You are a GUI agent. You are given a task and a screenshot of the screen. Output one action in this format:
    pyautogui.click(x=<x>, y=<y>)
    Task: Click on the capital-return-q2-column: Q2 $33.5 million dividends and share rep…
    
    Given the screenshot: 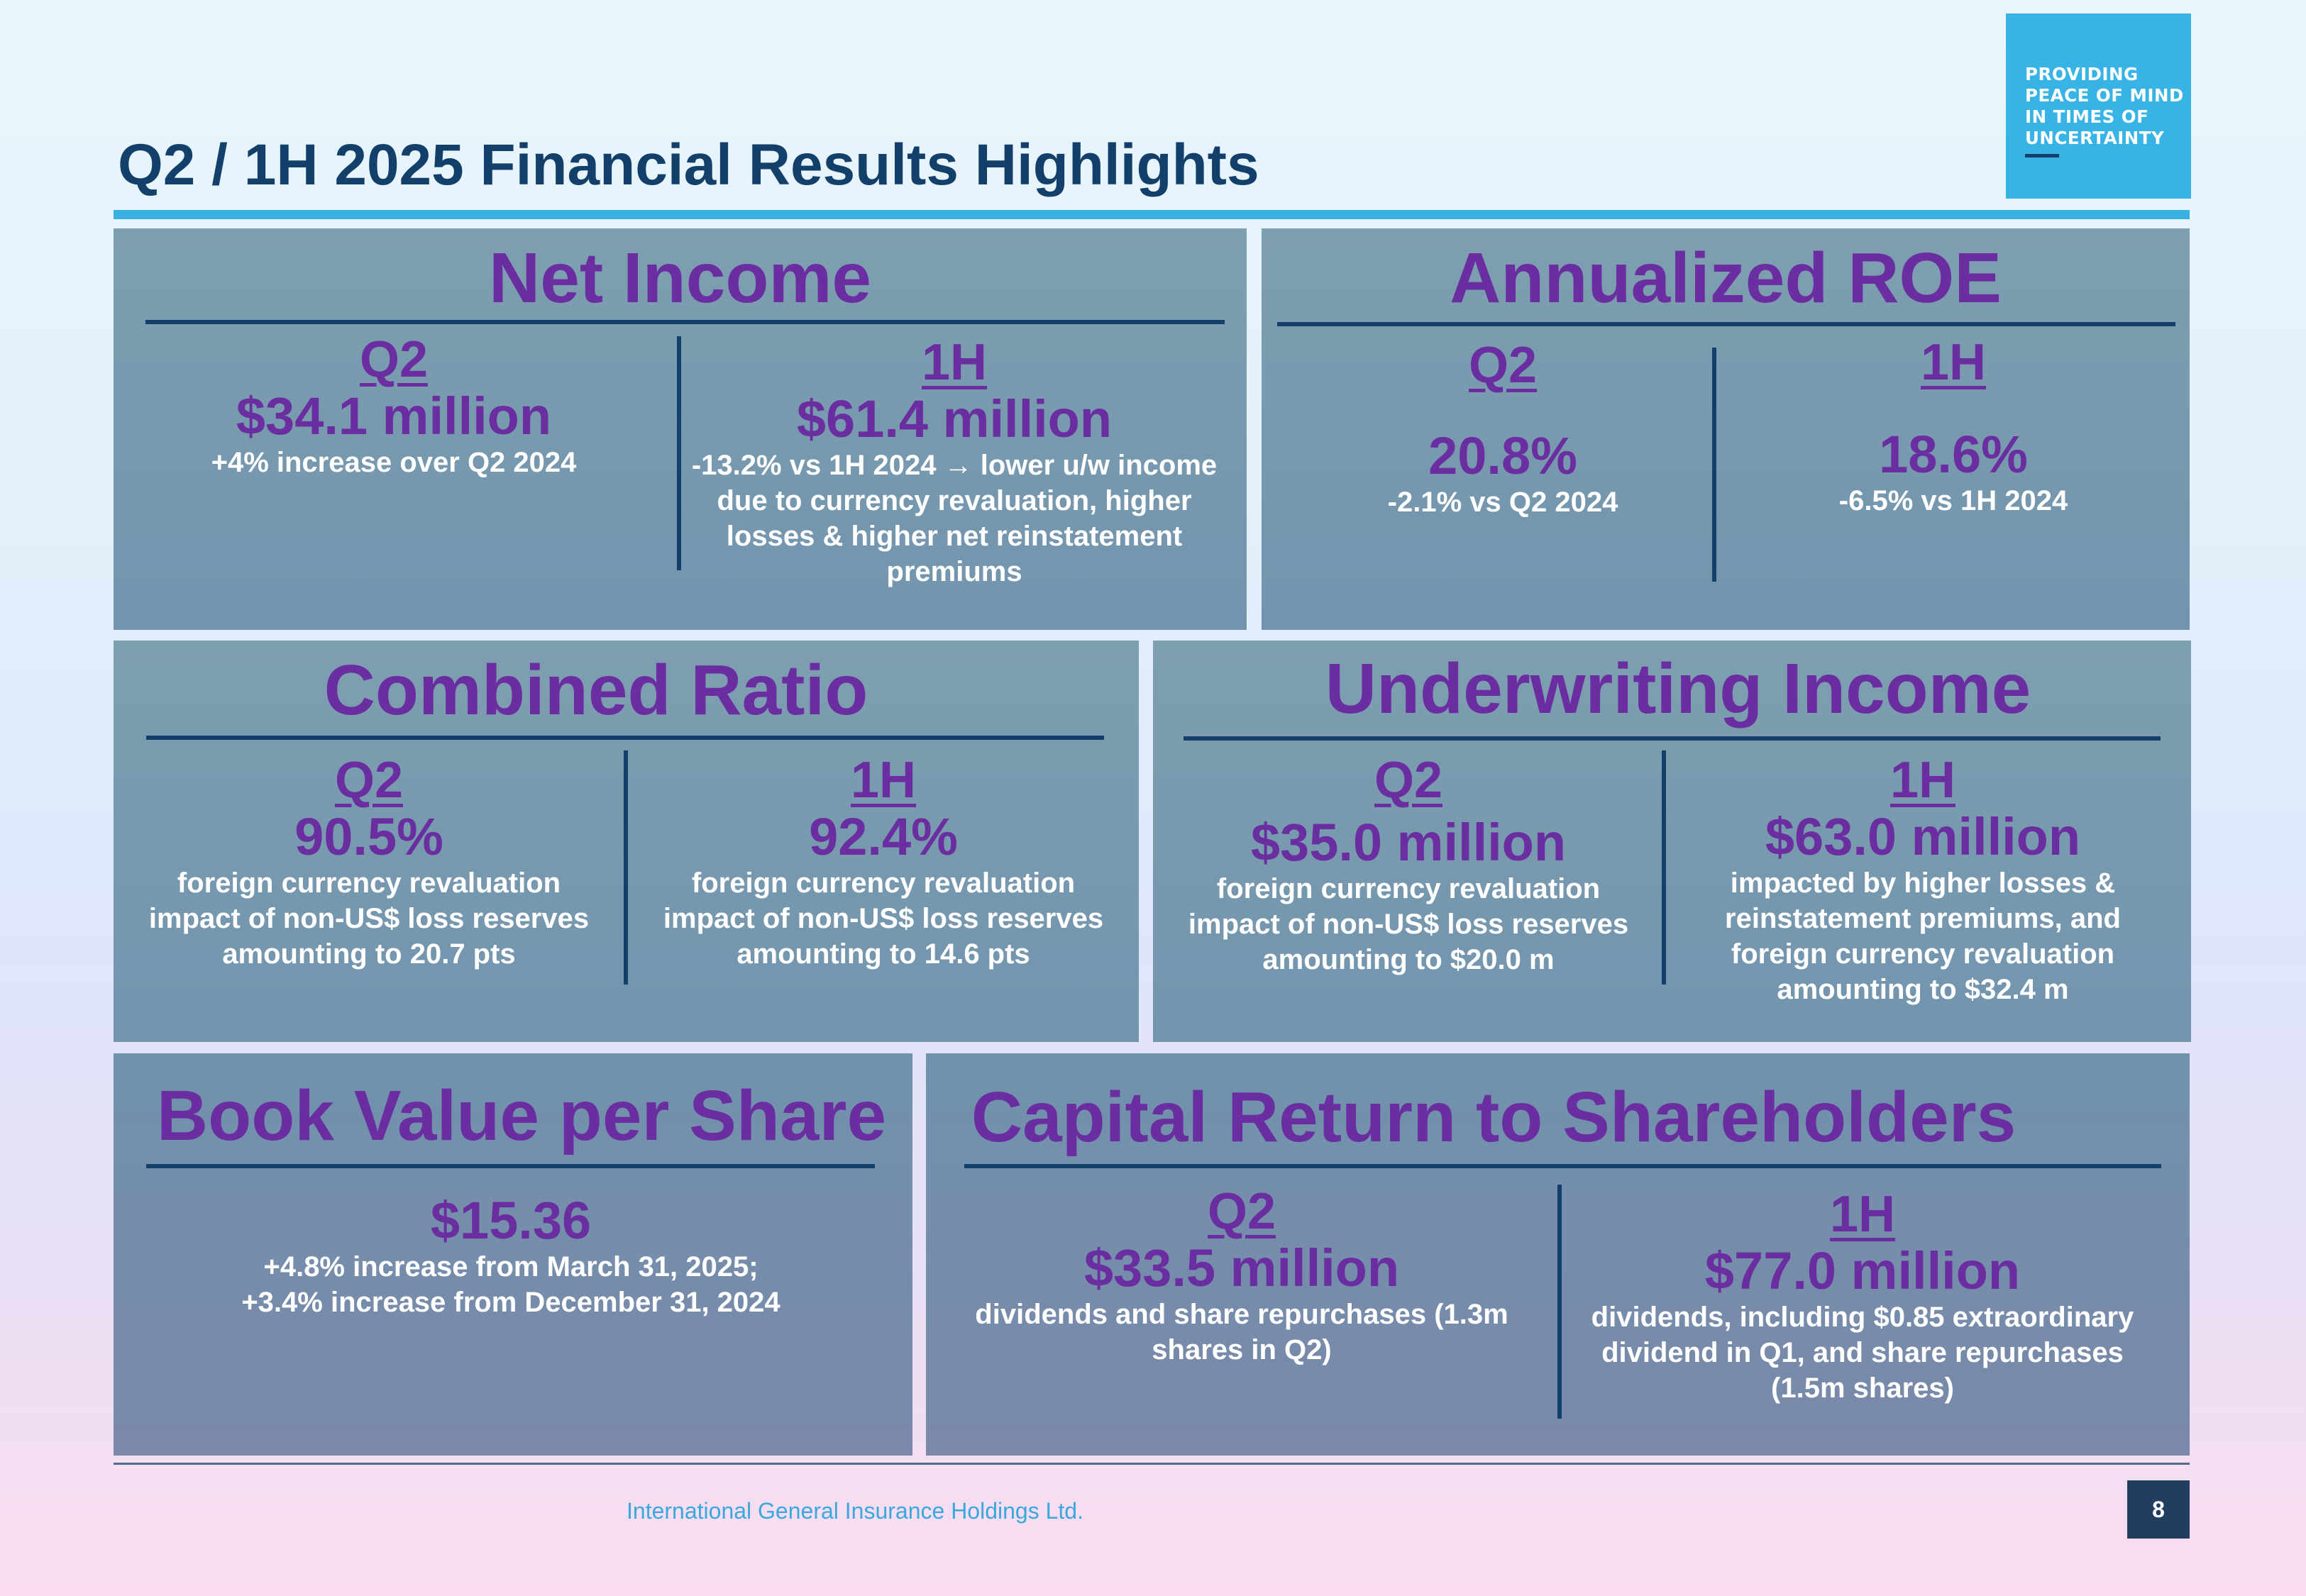 What is the action you would take?
    pyautogui.click(x=1242, y=1276)
    